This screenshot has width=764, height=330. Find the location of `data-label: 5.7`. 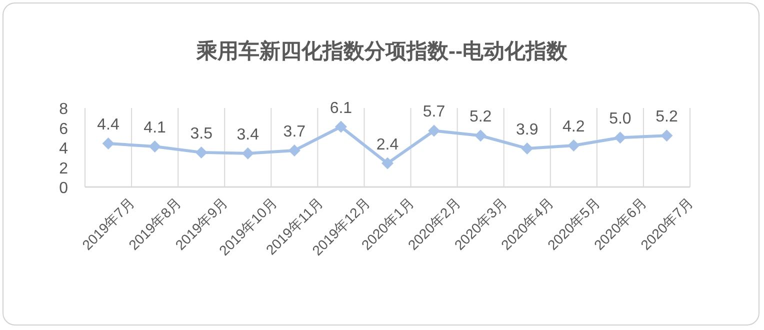

data-label: 5.7 is located at coordinates (434, 112).